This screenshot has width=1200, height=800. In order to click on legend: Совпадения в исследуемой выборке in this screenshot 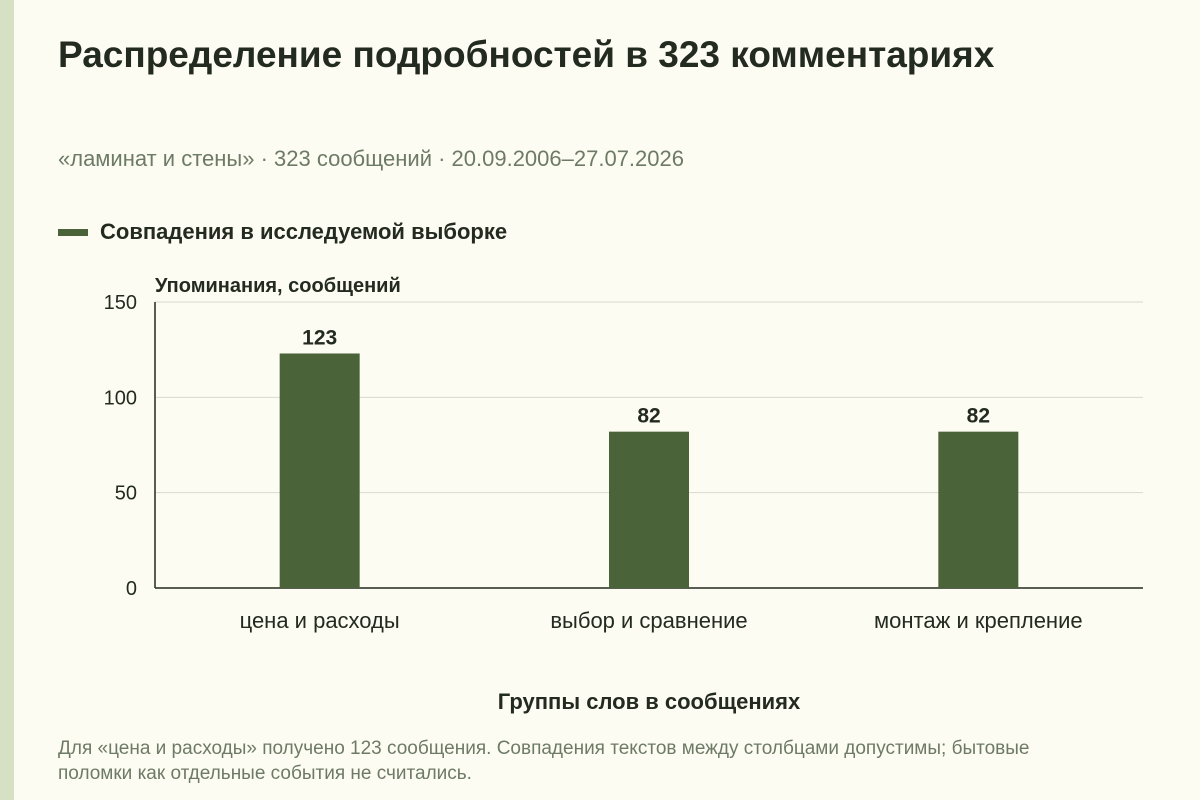, I will do `click(282, 232)`.